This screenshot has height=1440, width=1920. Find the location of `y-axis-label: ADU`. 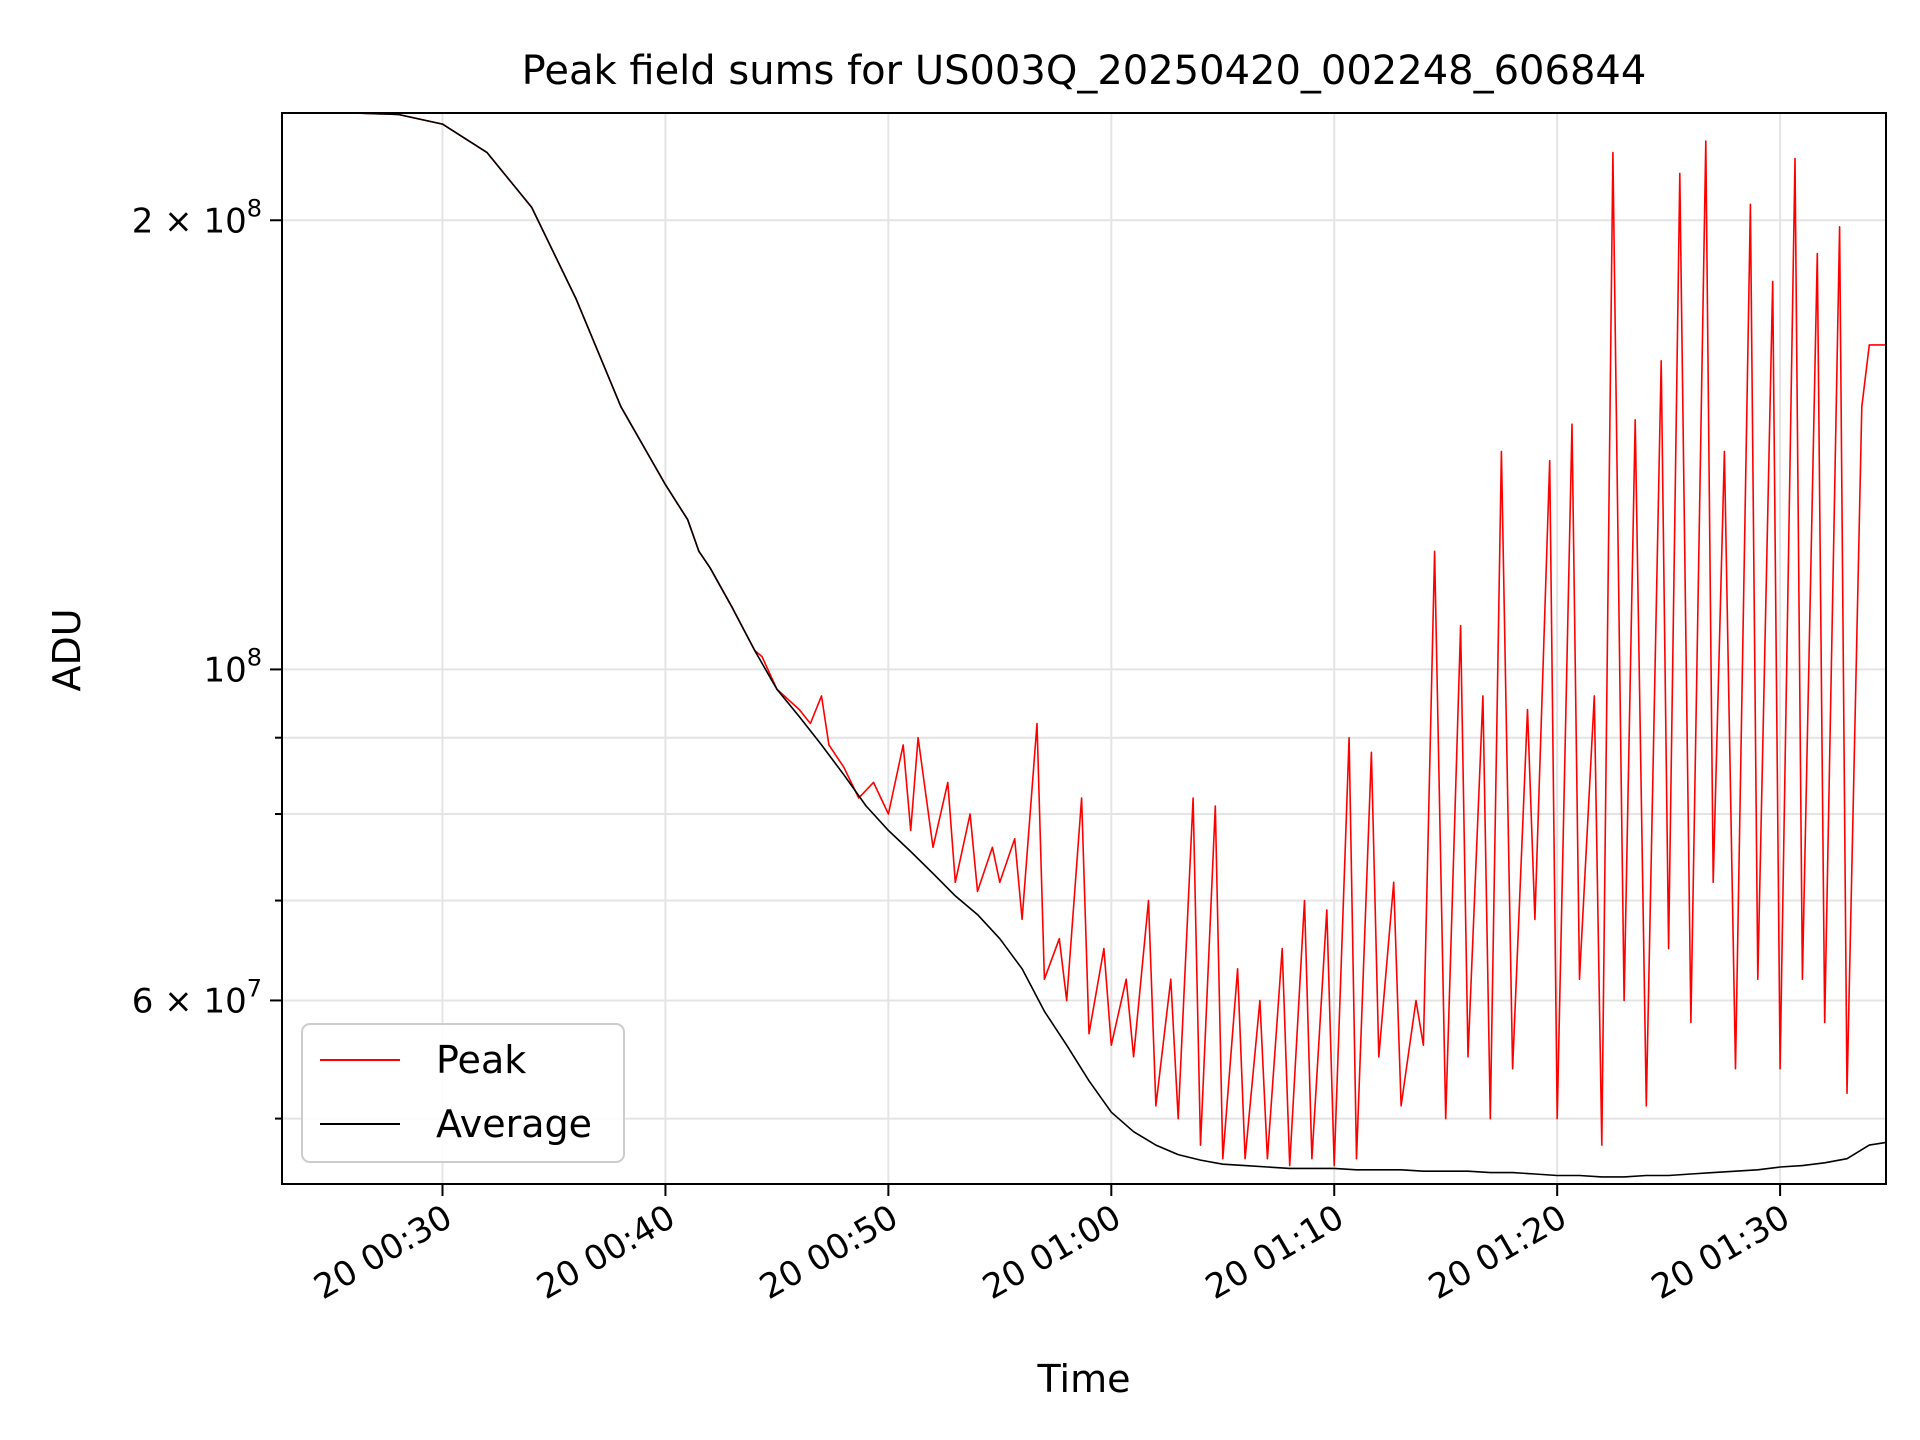

y-axis-label: ADU is located at coordinates (67, 649).